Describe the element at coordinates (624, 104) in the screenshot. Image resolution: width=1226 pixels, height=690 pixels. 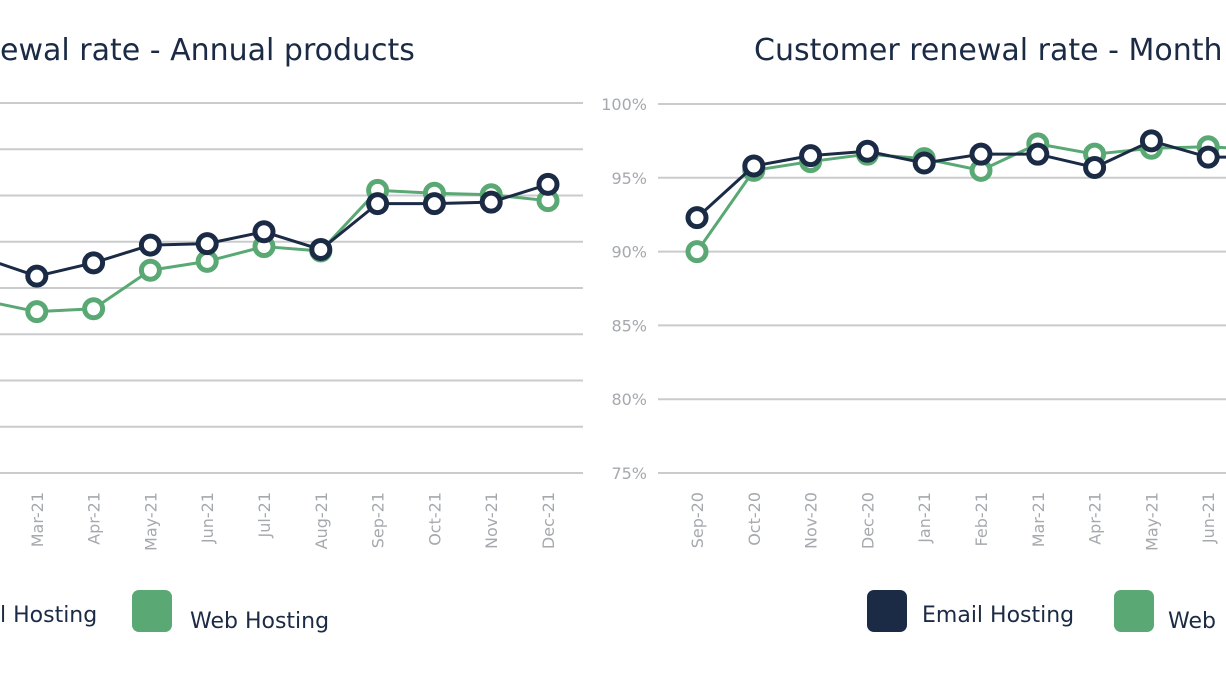
I see `y-tick-label: 100%` at that location.